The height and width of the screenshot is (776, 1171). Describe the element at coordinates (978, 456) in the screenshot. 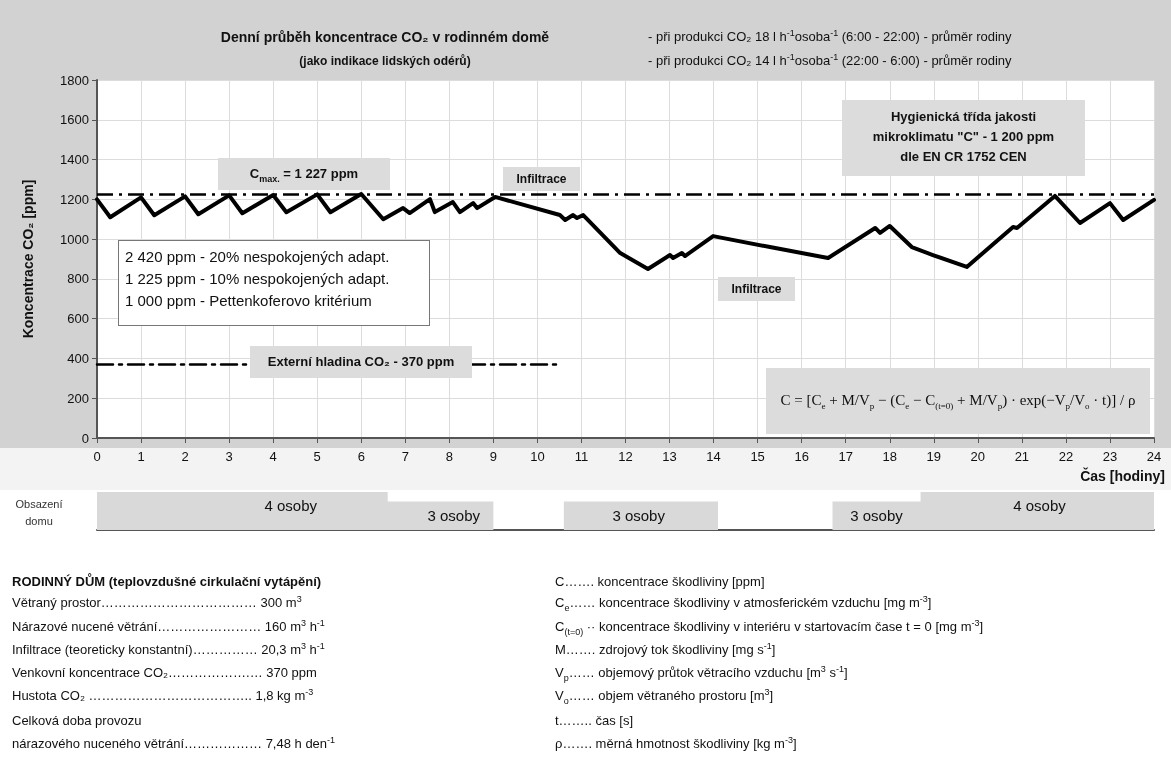

I see `x-tick-label: 20` at that location.